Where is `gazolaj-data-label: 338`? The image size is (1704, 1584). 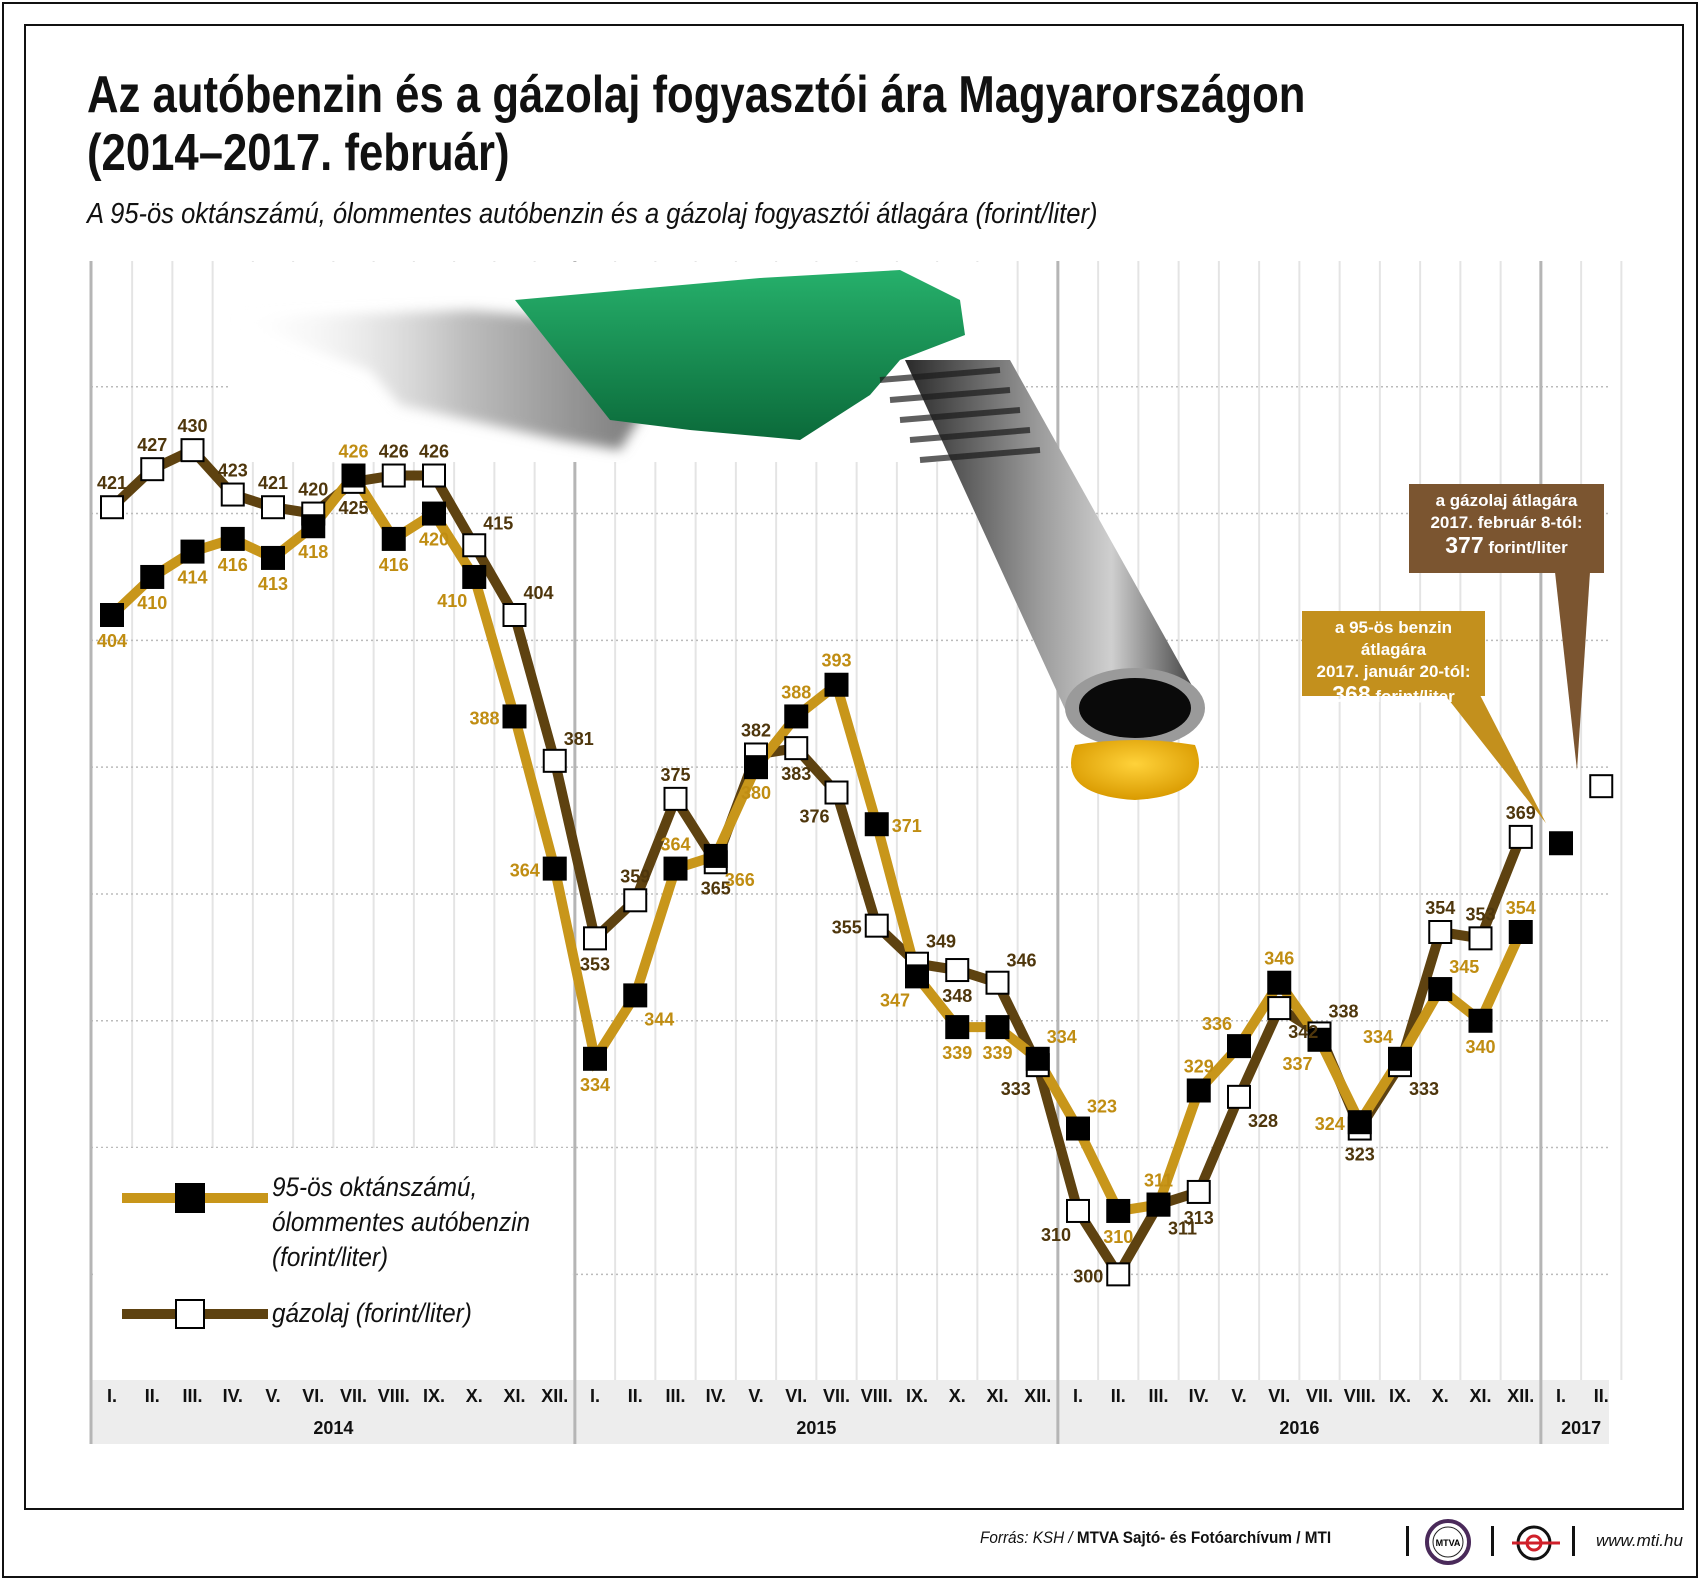
gazolaj-data-label: 338 is located at coordinates (1343, 1011).